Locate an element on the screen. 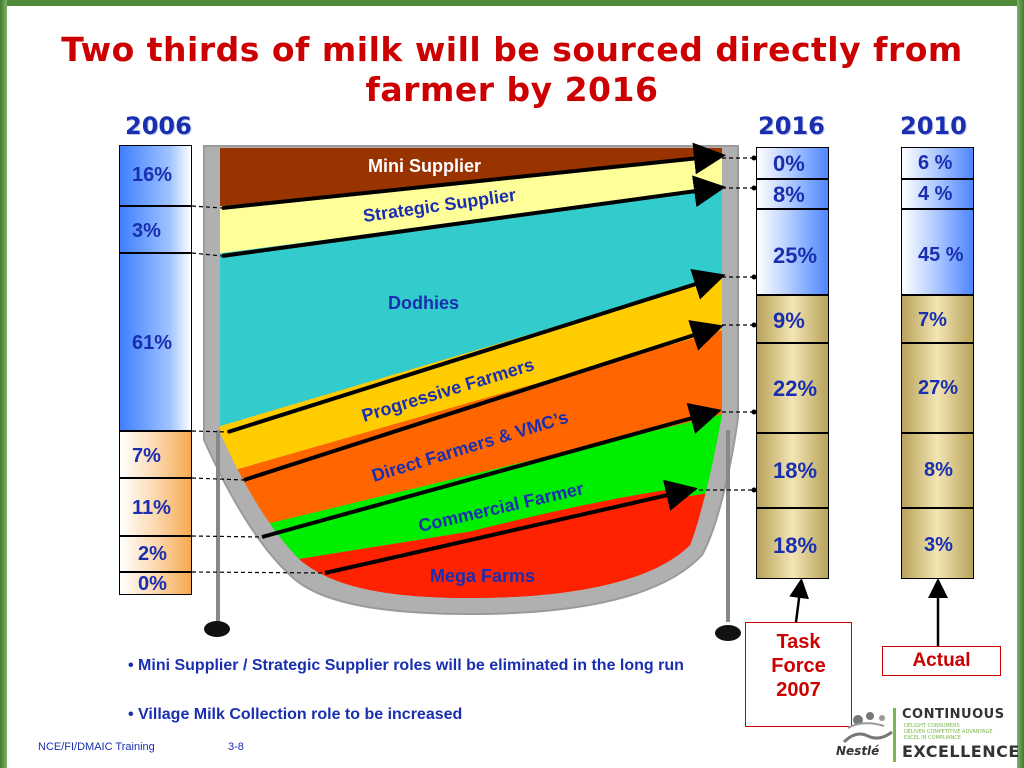 The height and width of the screenshot is (768, 1024). col-2010-segment-commercial: 8% is located at coordinates (937, 470).